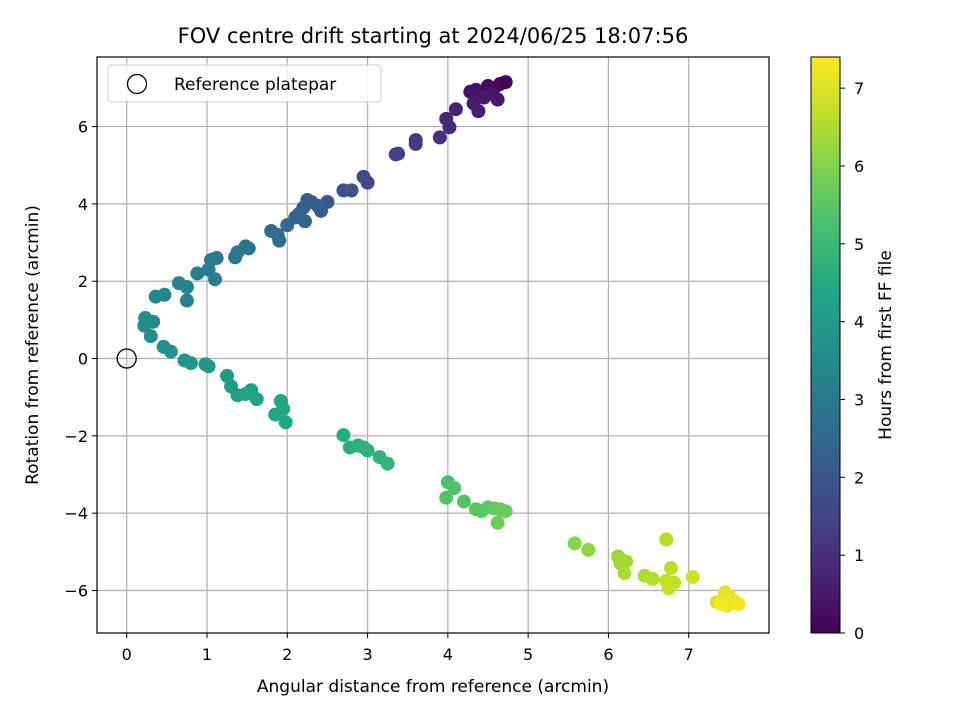 This screenshot has width=960, height=720. Describe the element at coordinates (76, 513) in the screenshot. I see `y-tick-label: −4` at that location.